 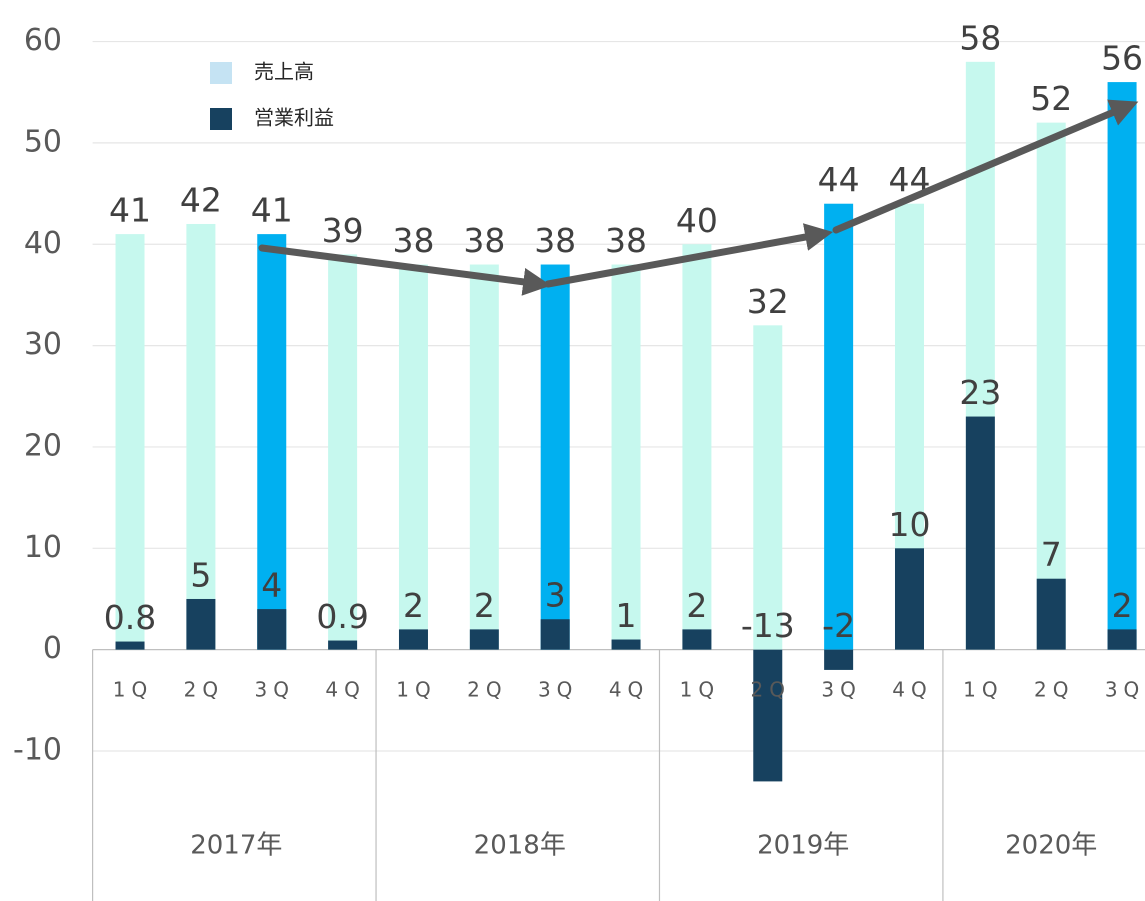 I want to click on data-label: 56, so click(x=1122, y=58).